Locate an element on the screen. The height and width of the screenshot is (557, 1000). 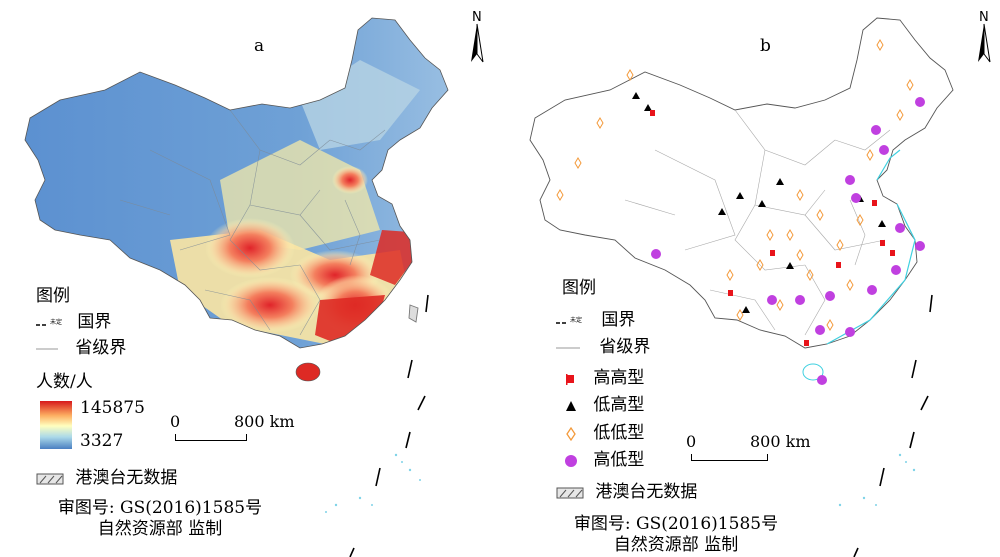
purple-circle-icon is located at coordinates (571, 460).